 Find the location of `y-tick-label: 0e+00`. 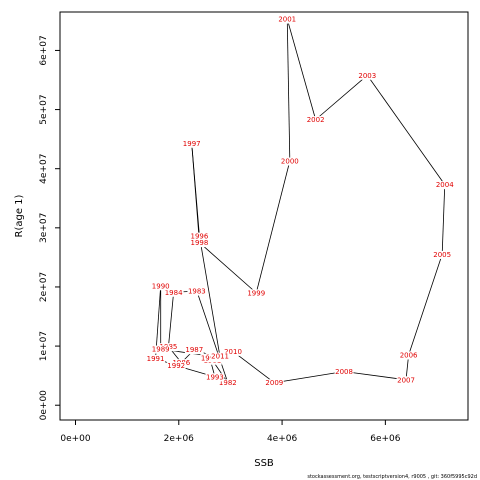

y-tick-label: 0e+00 is located at coordinates (44, 405).